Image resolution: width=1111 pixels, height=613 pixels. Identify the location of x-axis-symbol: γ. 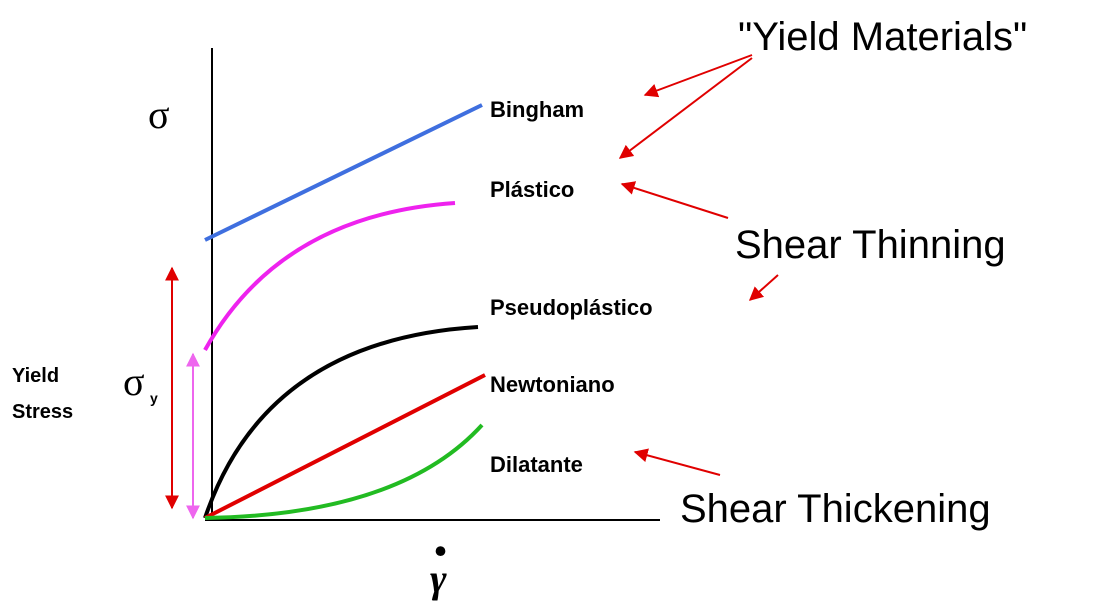
(438, 578).